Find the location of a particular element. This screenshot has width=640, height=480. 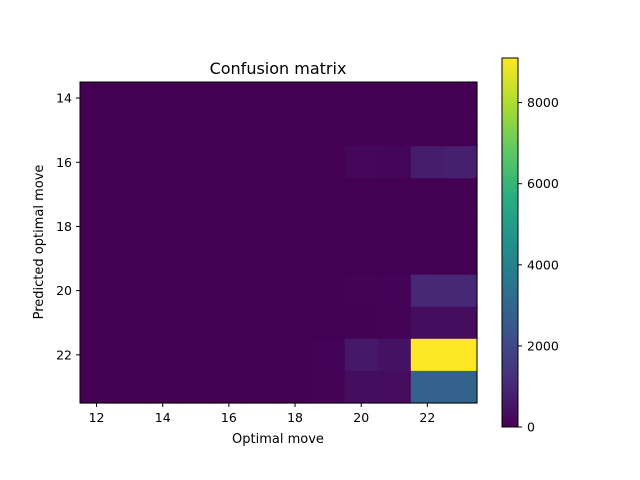

colorbar-frame is located at coordinates (510, 242).